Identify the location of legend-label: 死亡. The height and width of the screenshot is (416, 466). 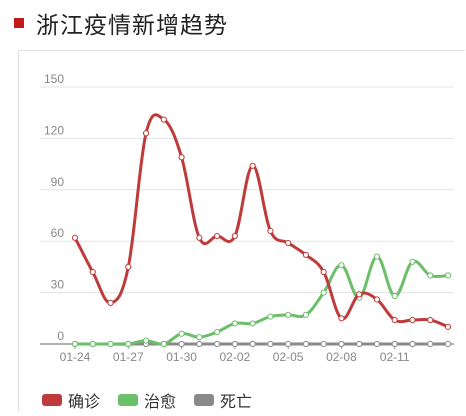
(236, 402).